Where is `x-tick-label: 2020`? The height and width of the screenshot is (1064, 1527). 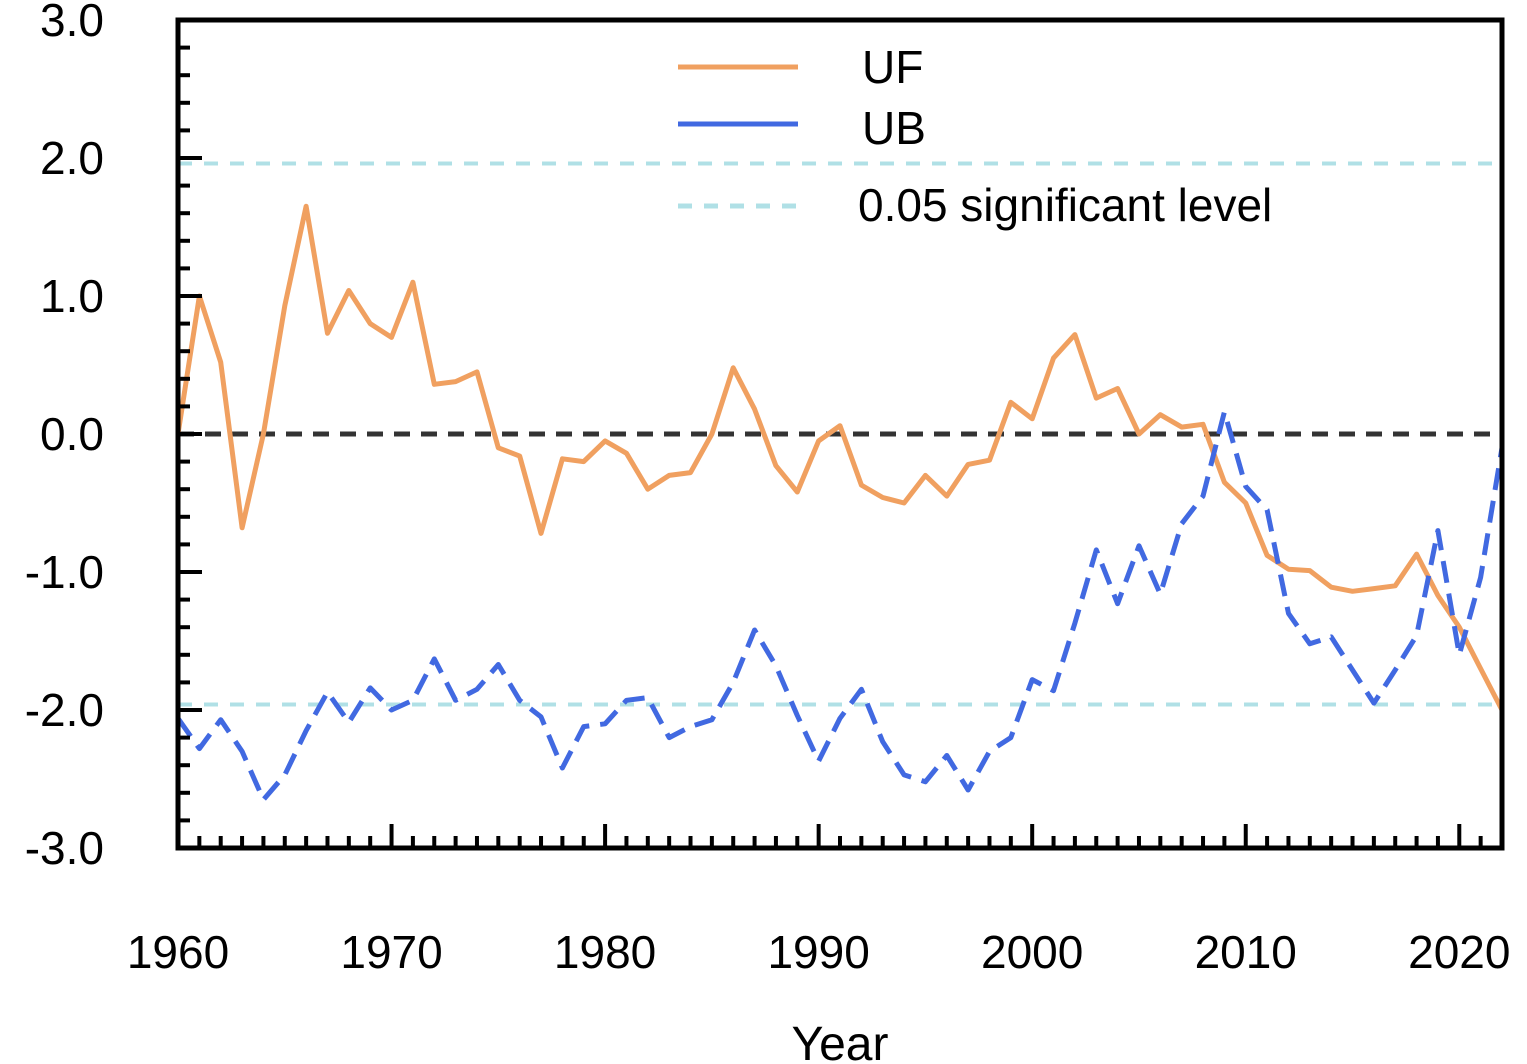 x-tick-label: 2020 is located at coordinates (1459, 952).